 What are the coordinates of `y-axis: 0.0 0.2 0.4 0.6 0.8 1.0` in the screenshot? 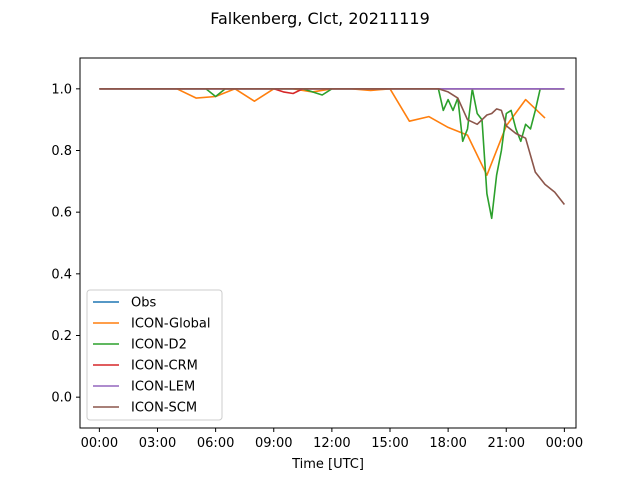 It's located at (65, 244).